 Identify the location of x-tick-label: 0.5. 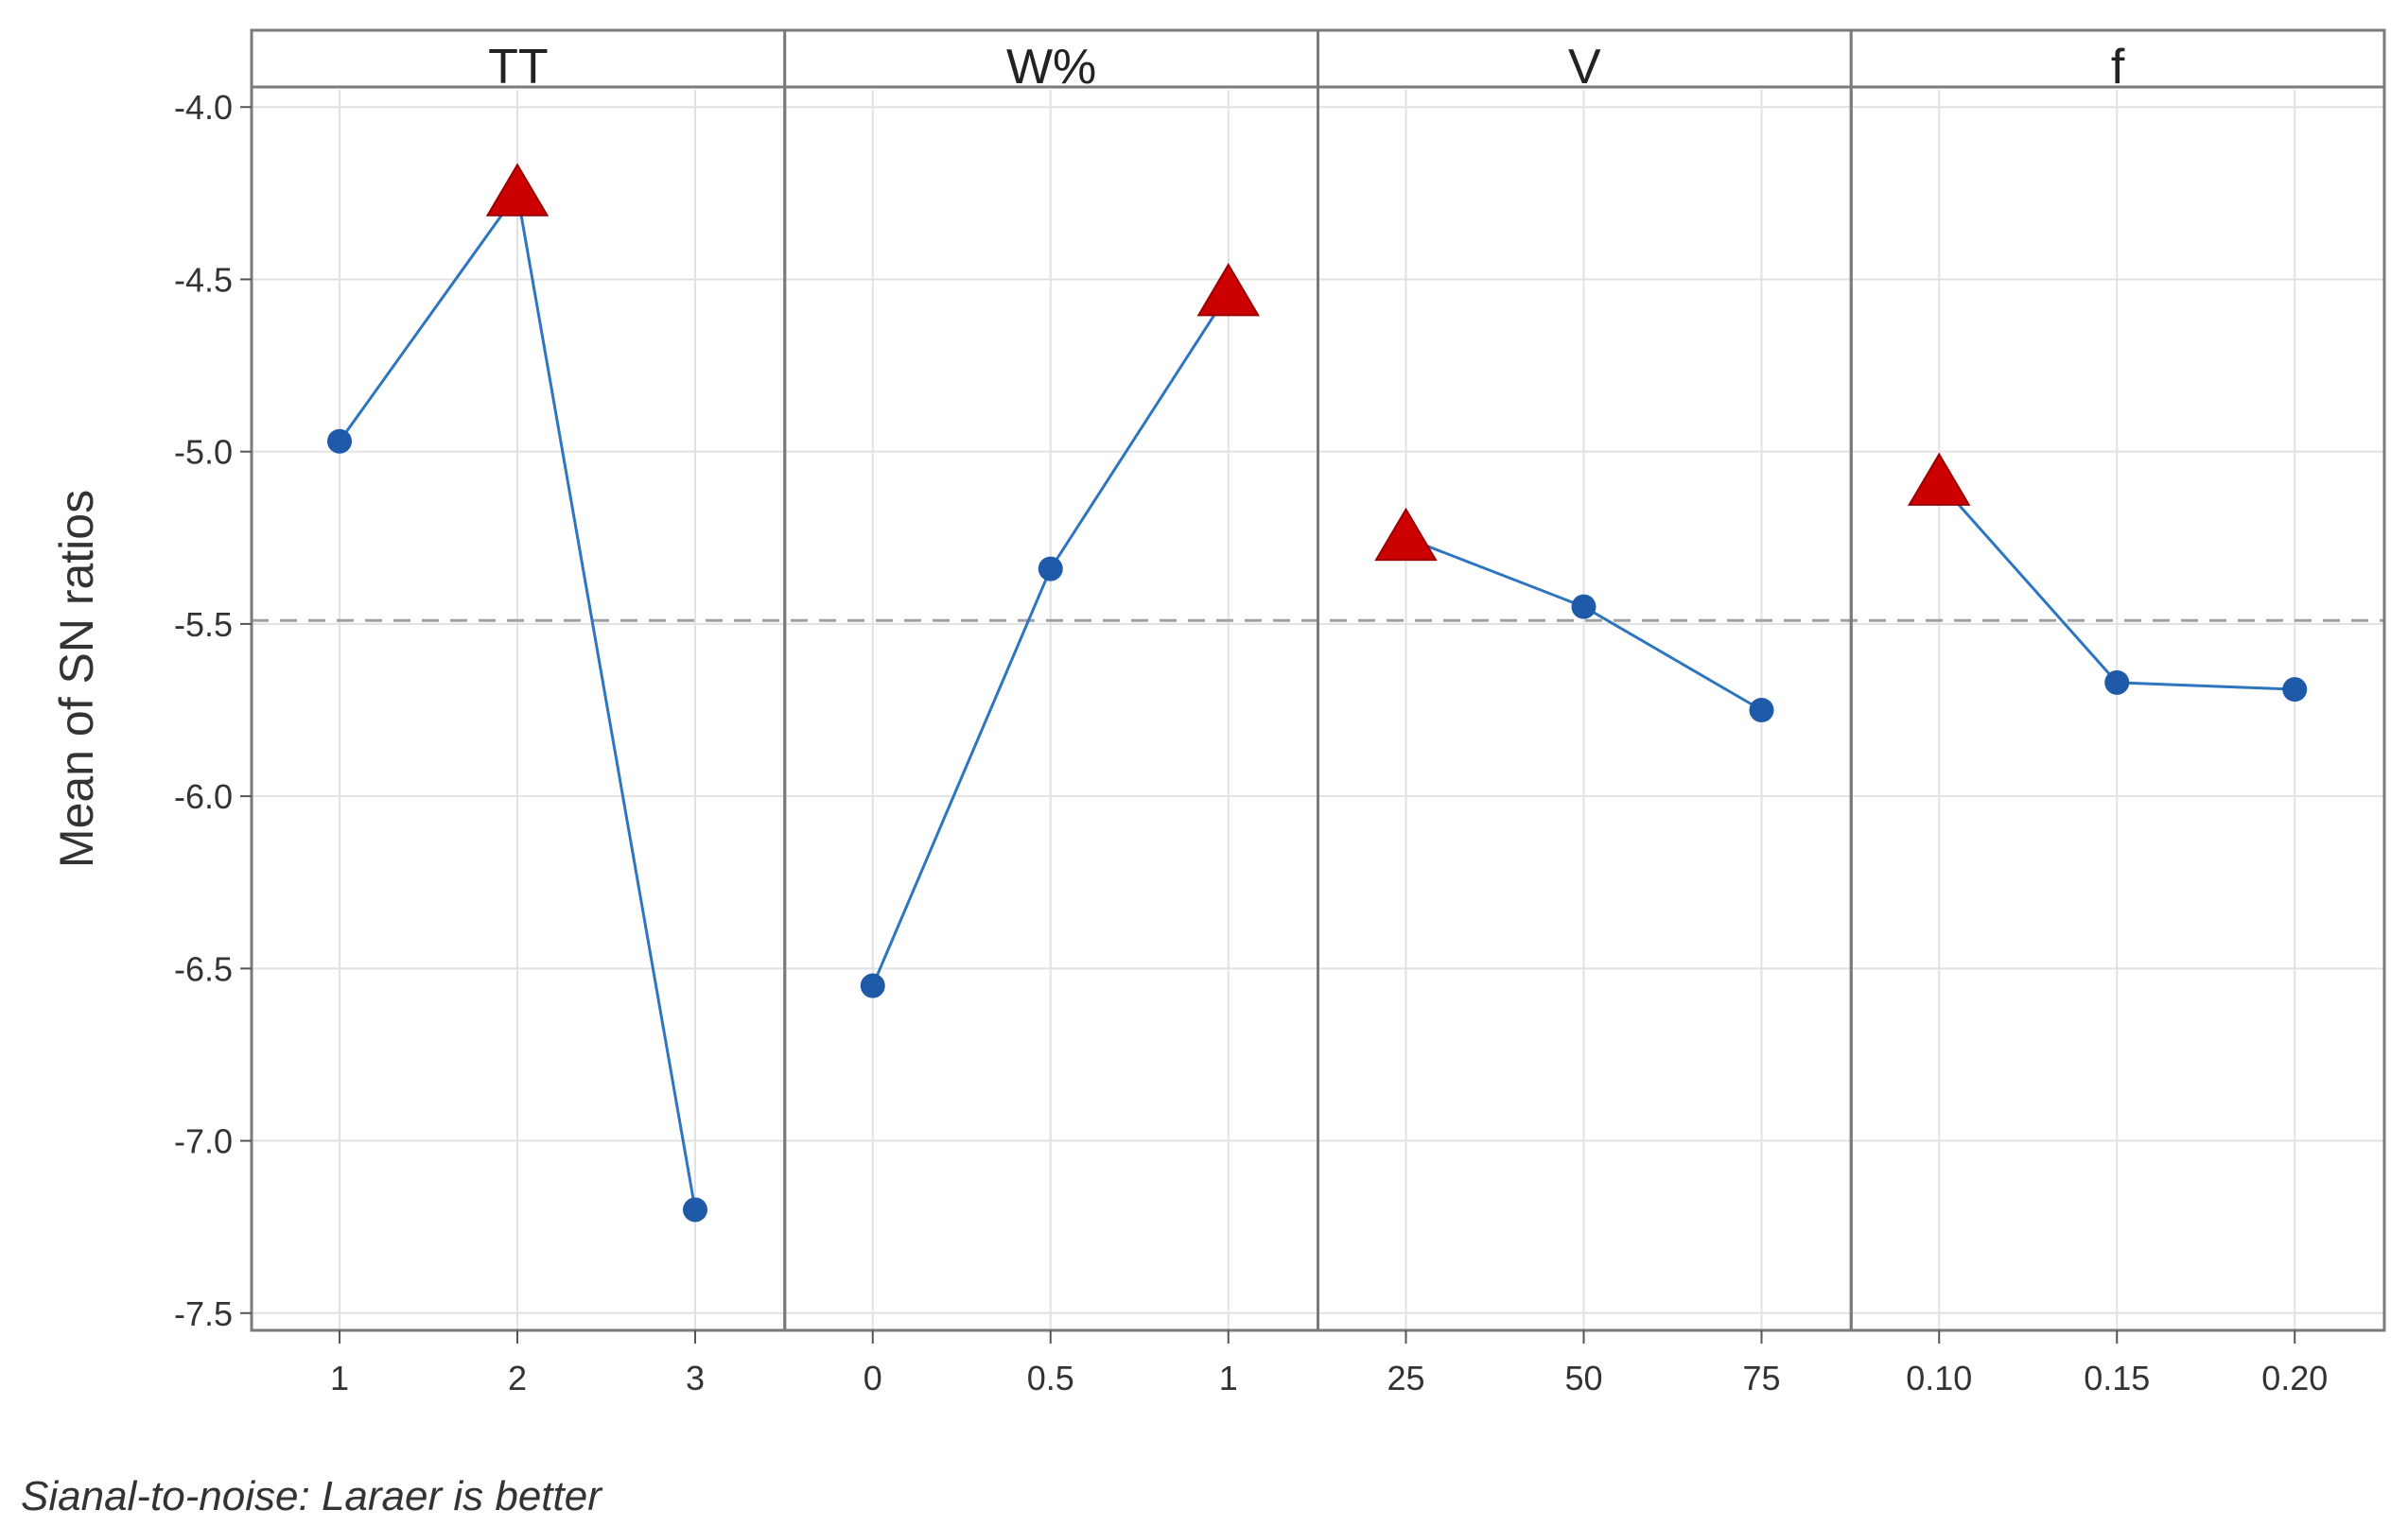
(1050, 1378).